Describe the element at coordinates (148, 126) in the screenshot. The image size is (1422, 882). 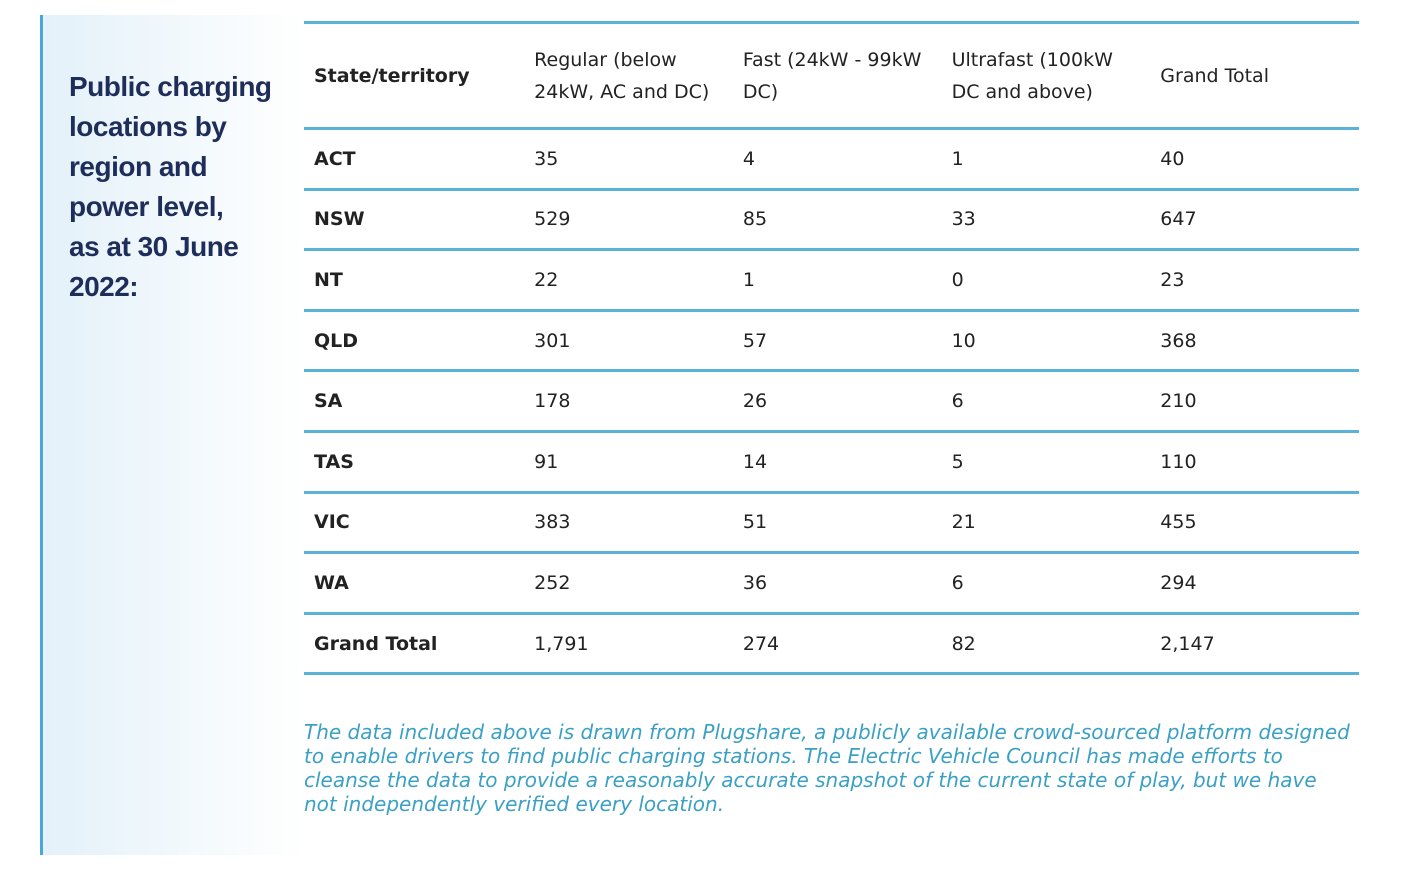
I see `title-line: locations by` at that location.